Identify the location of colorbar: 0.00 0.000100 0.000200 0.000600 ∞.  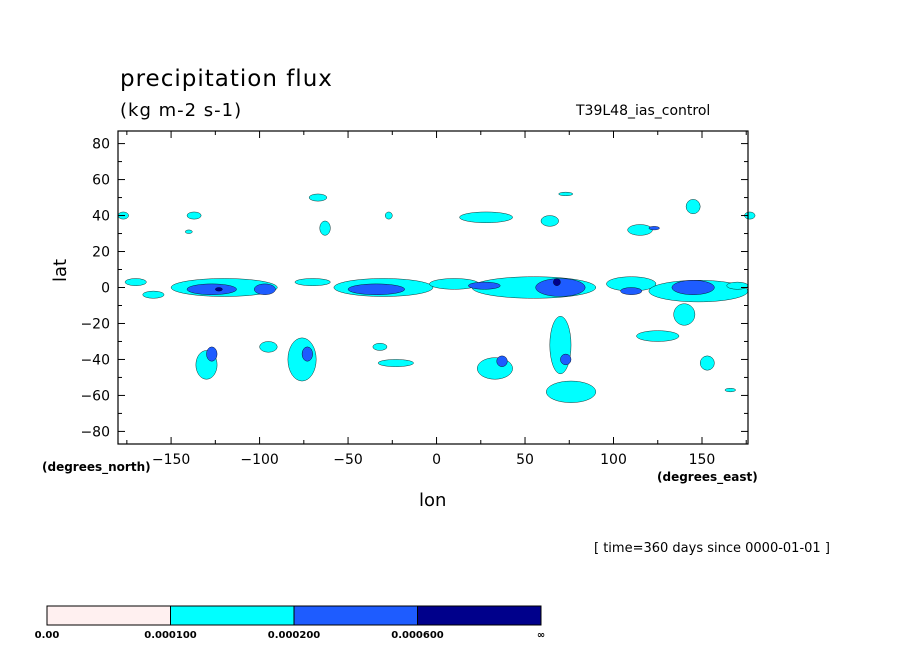
(290, 623).